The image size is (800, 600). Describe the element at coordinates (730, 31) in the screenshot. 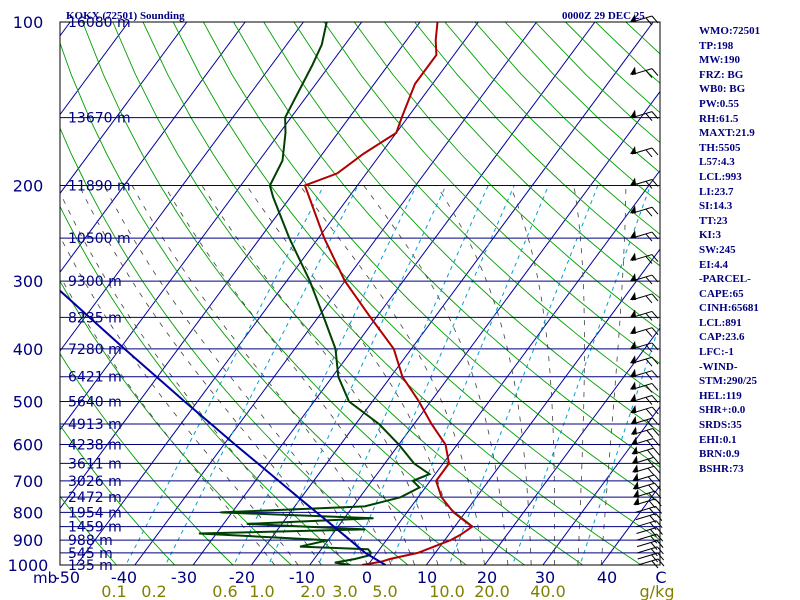

I see `index-item: WMO:72501` at that location.